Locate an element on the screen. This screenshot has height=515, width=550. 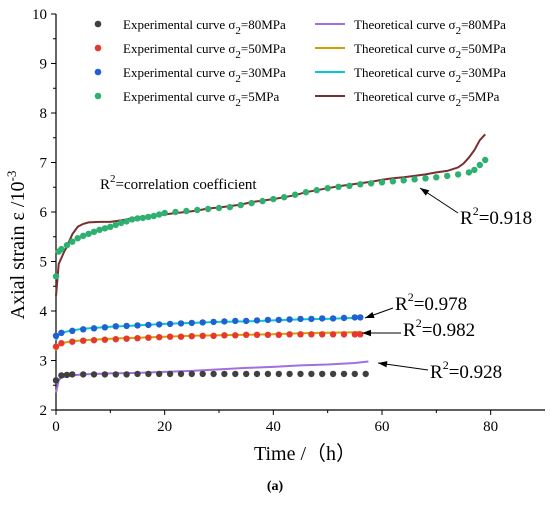
legend-label: Theoretical curve σ2=30MPa is located at coordinates (430, 75).